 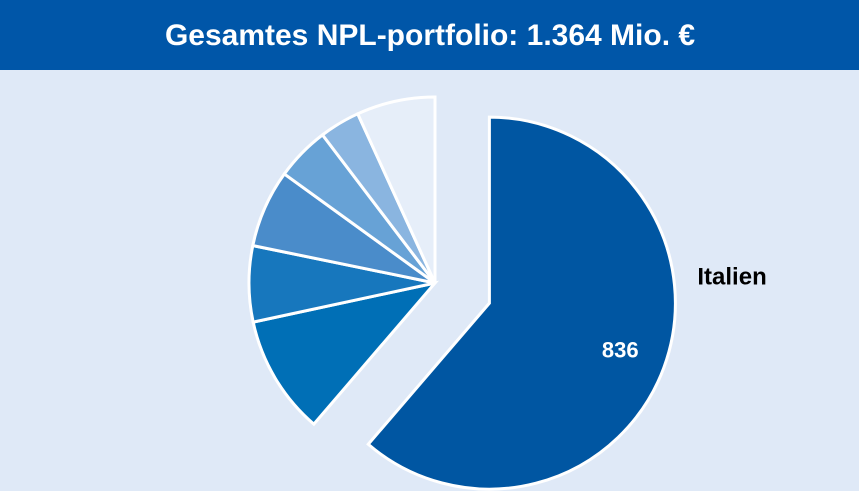 I want to click on title-bar, so click(x=429, y=35).